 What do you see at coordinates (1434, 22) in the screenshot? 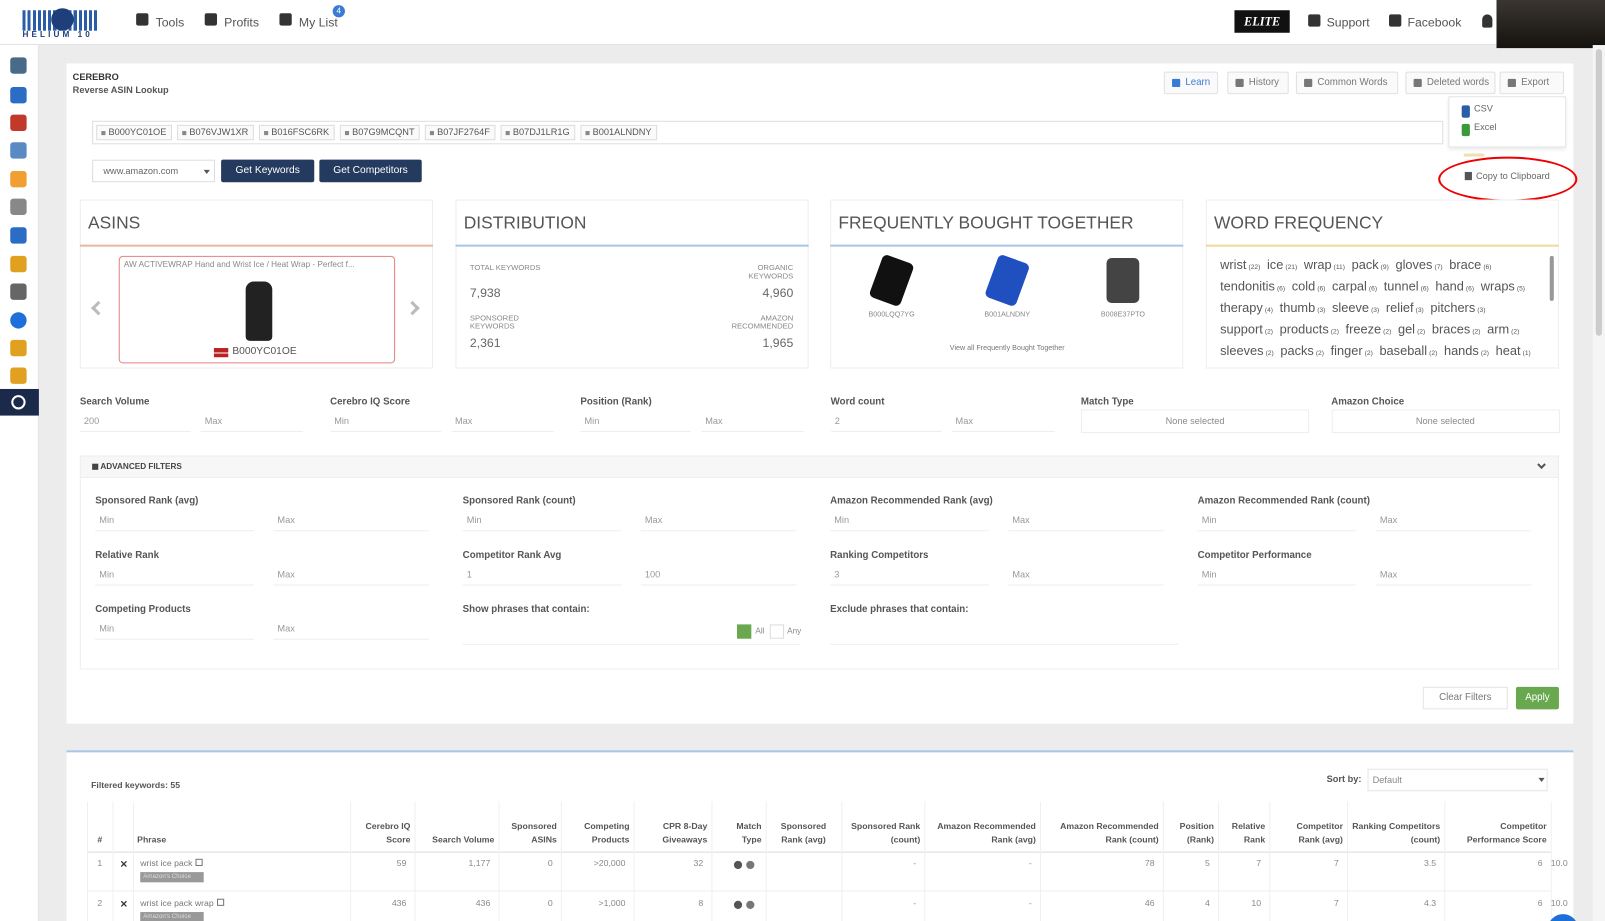
I see `nav-link: Facebook` at bounding box center [1434, 22].